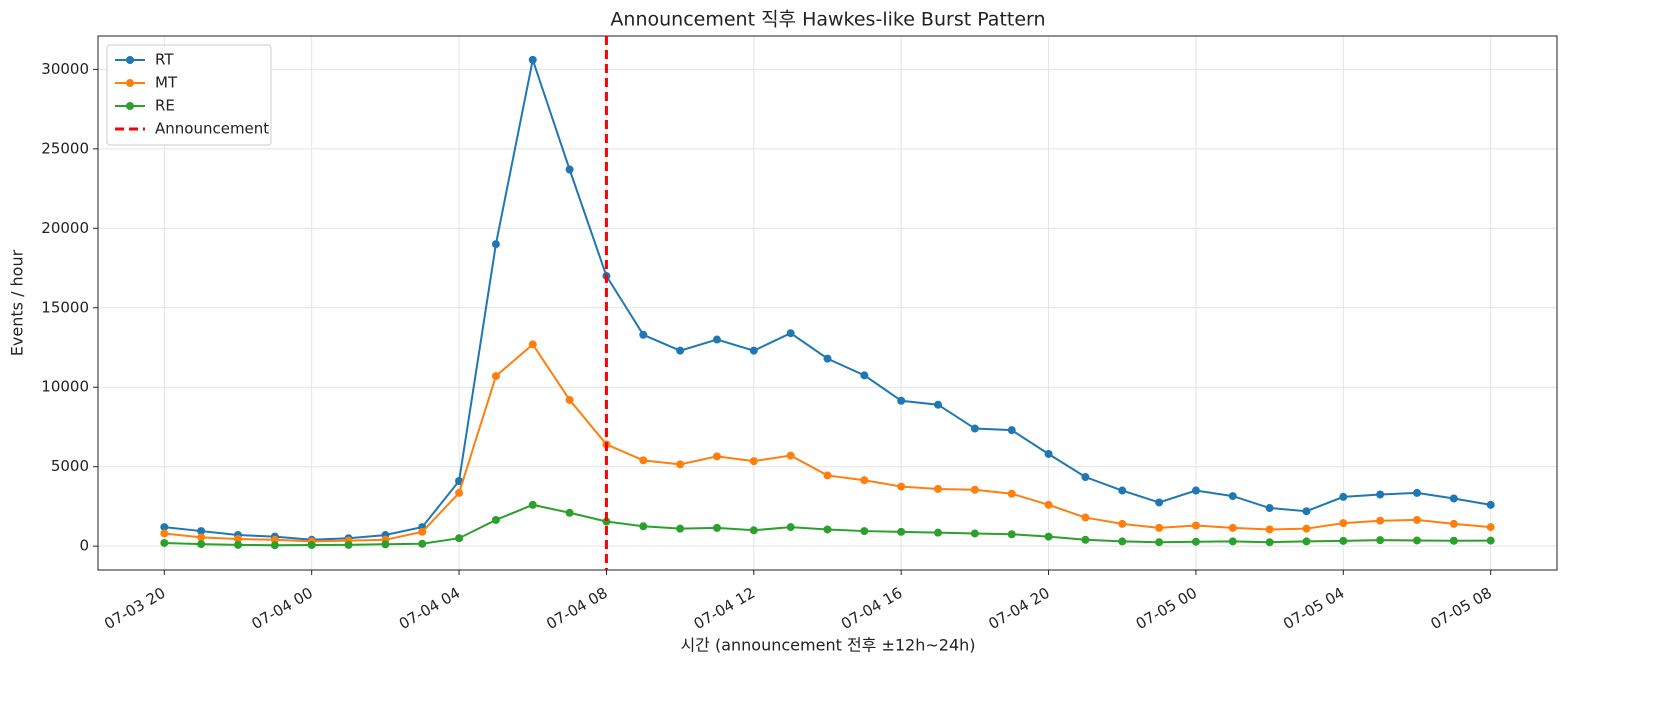 The image size is (1668, 711). Describe the element at coordinates (724, 608) in the screenshot. I see `x-tick-label: 07-04 12` at that location.